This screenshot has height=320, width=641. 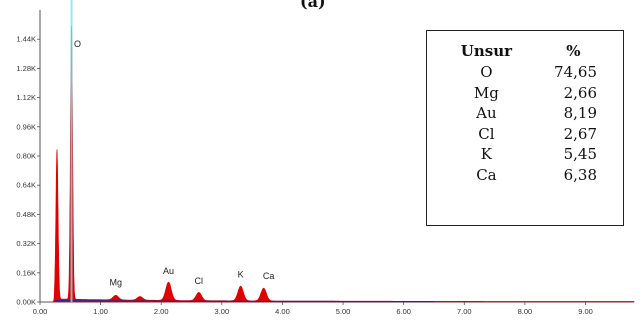 What do you see at coordinates (486, 113) in the screenshot?
I see `element-cell: Au` at bounding box center [486, 113].